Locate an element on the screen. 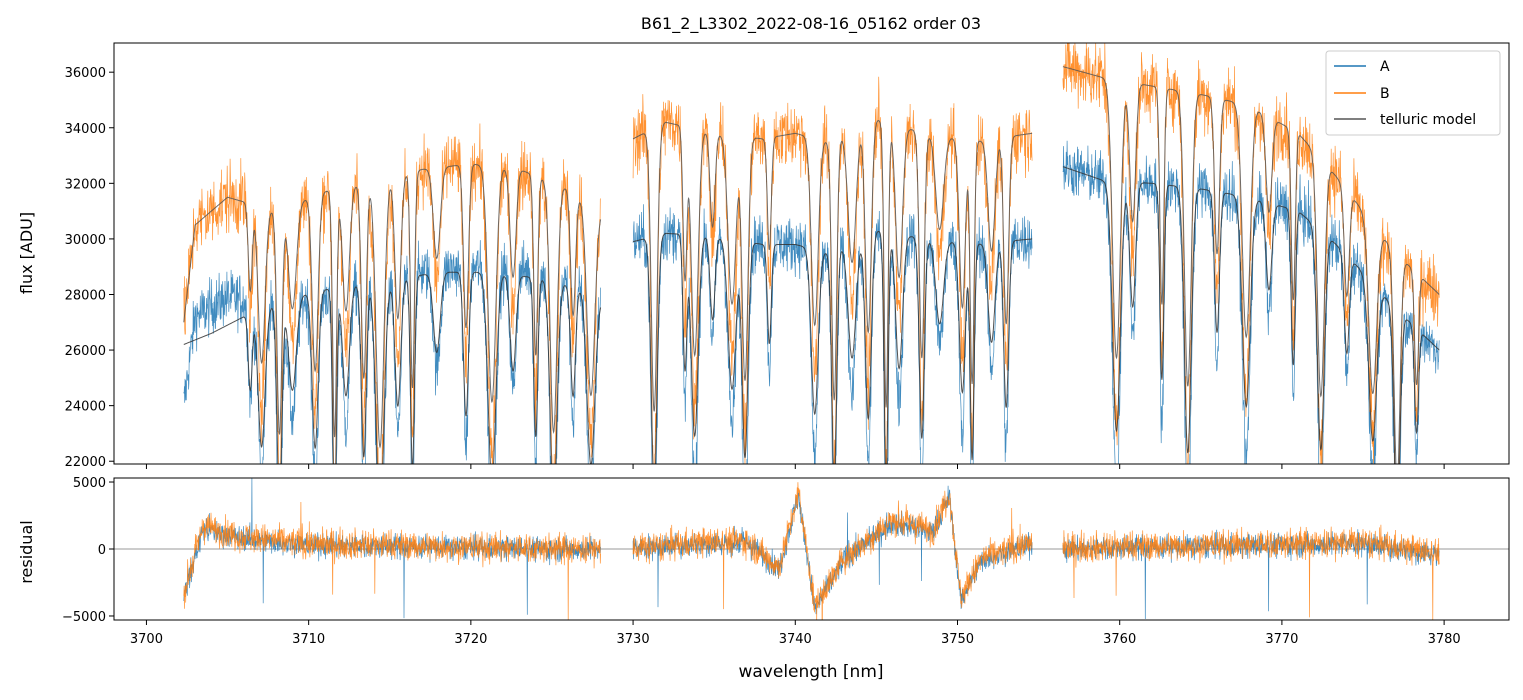 The image size is (1523, 700). series-telluric-model-a-mid-segment is located at coordinates (832, 347).